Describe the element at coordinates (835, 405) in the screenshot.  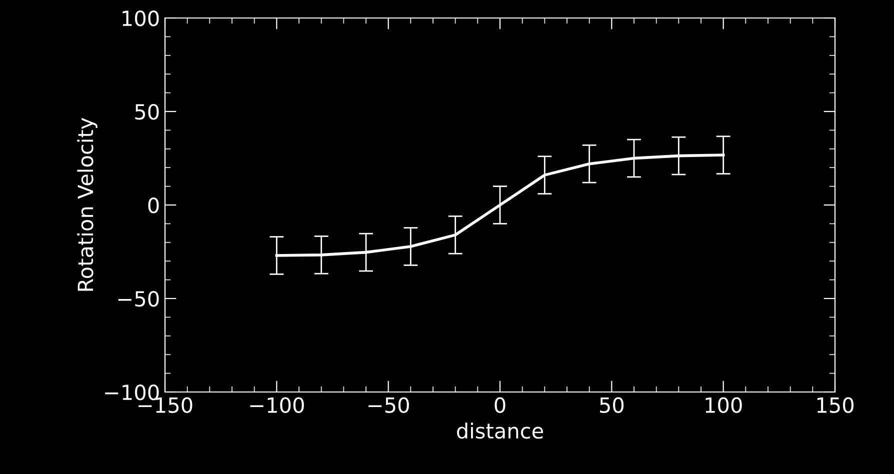
I see `x-tick-label: 150` at that location.